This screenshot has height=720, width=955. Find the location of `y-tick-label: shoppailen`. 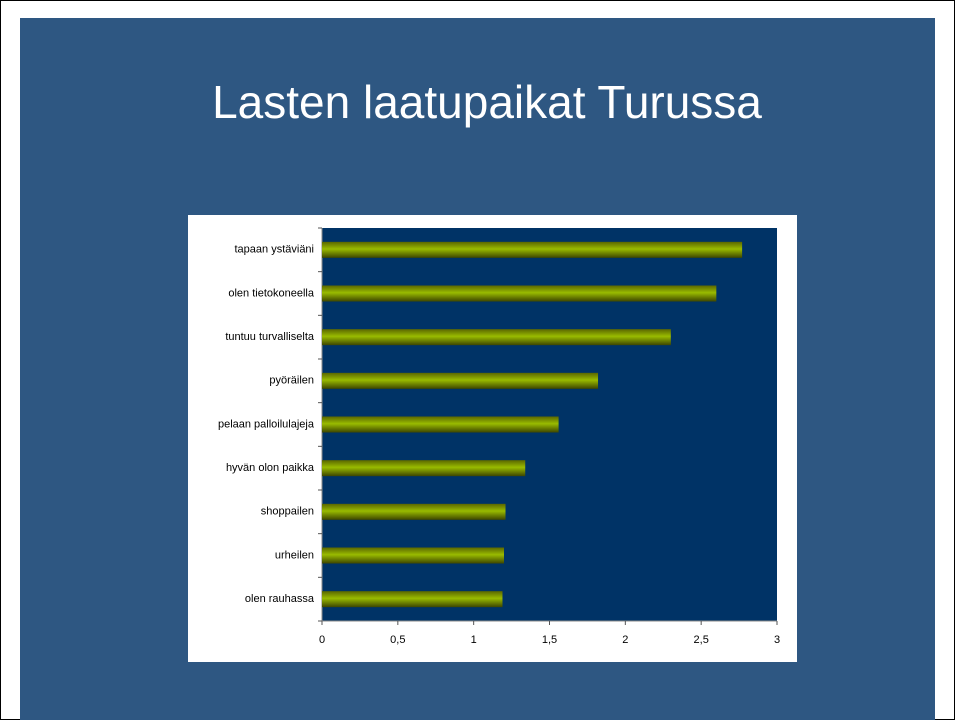

y-tick-label: shoppailen is located at coordinates (287, 512).